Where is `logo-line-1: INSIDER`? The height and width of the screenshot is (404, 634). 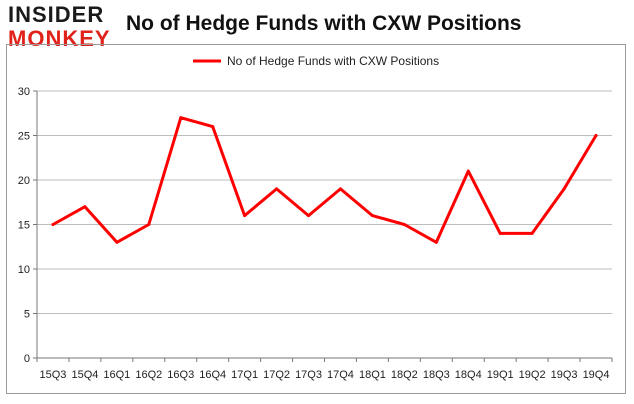 logo-line-1: INSIDER is located at coordinates (56, 14).